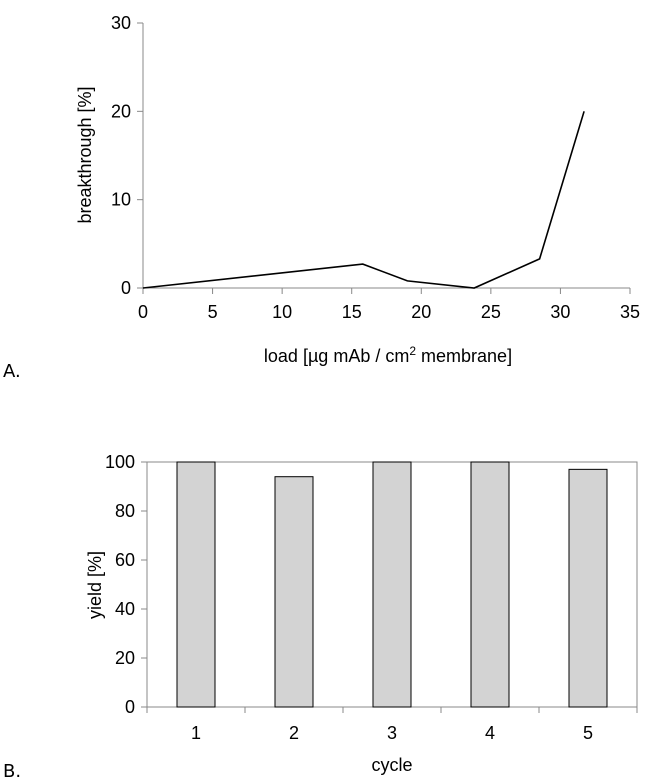 The height and width of the screenshot is (781, 651). Describe the element at coordinates (143, 312) in the screenshot. I see `chart-a-x-tick-label: 0` at that location.